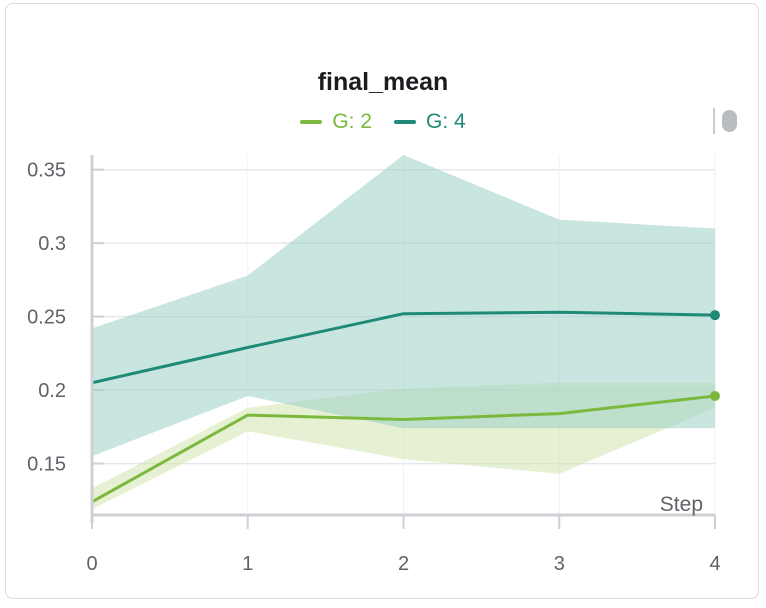  I want to click on chart-title: final_mean, so click(383, 82).